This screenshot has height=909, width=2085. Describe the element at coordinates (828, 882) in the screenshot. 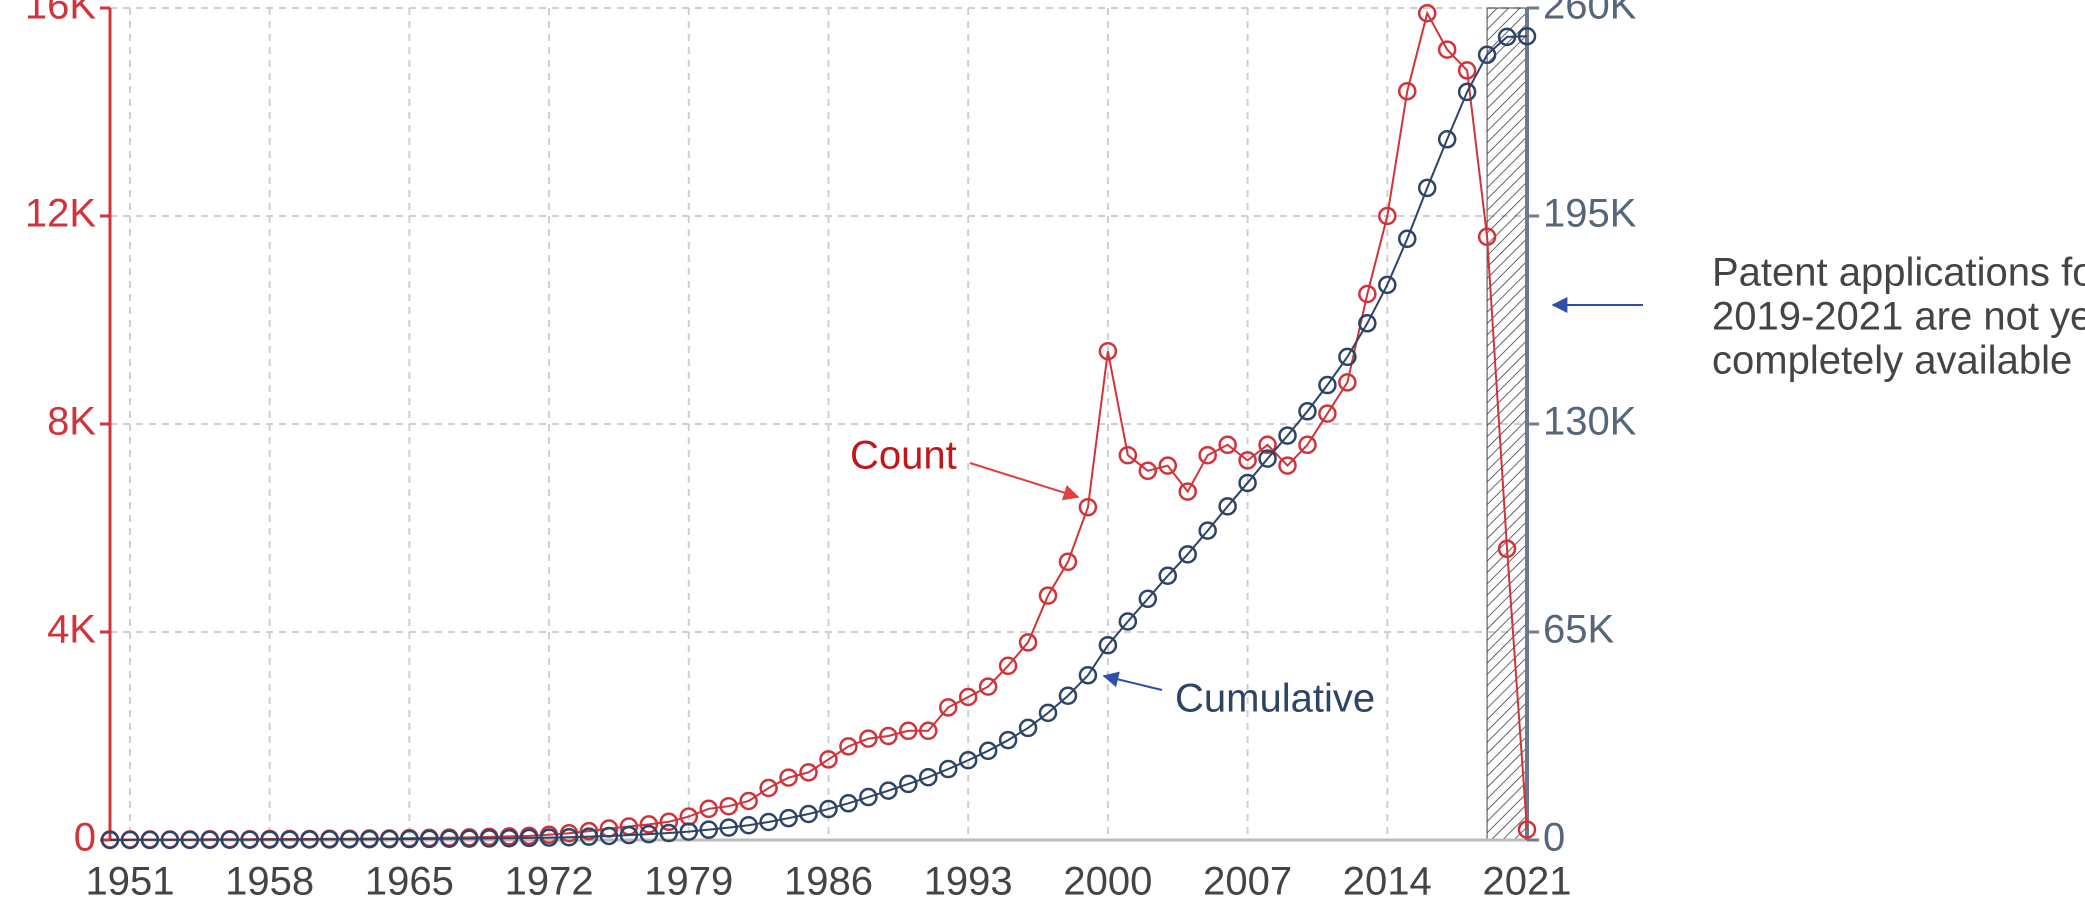

I see `x-tick-label: 1986` at that location.